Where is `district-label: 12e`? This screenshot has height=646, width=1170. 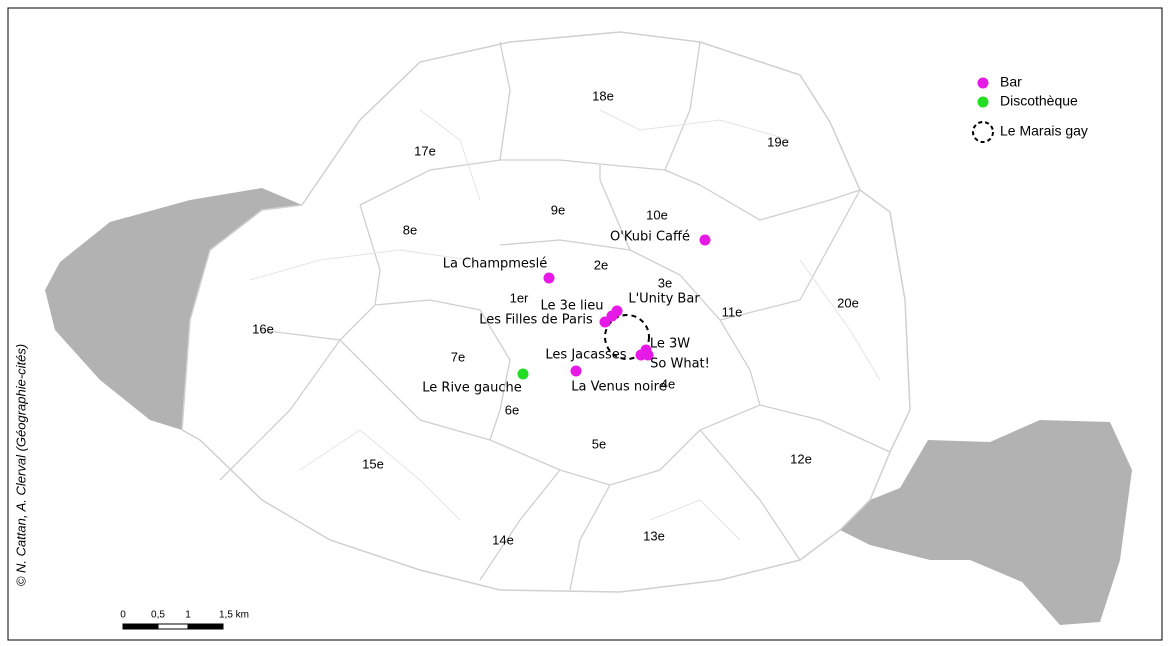
district-label: 12e is located at coordinates (801, 458).